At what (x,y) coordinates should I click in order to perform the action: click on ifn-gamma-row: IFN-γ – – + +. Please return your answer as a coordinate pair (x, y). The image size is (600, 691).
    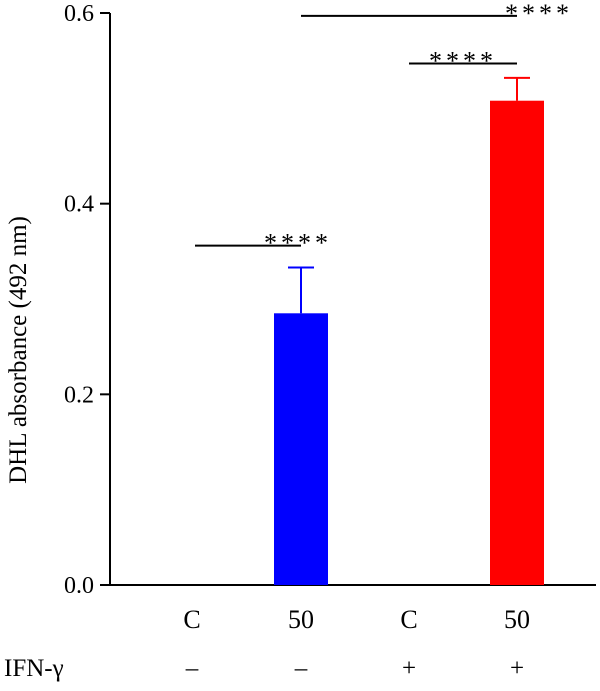
    Looking at the image, I should click on (264, 668).